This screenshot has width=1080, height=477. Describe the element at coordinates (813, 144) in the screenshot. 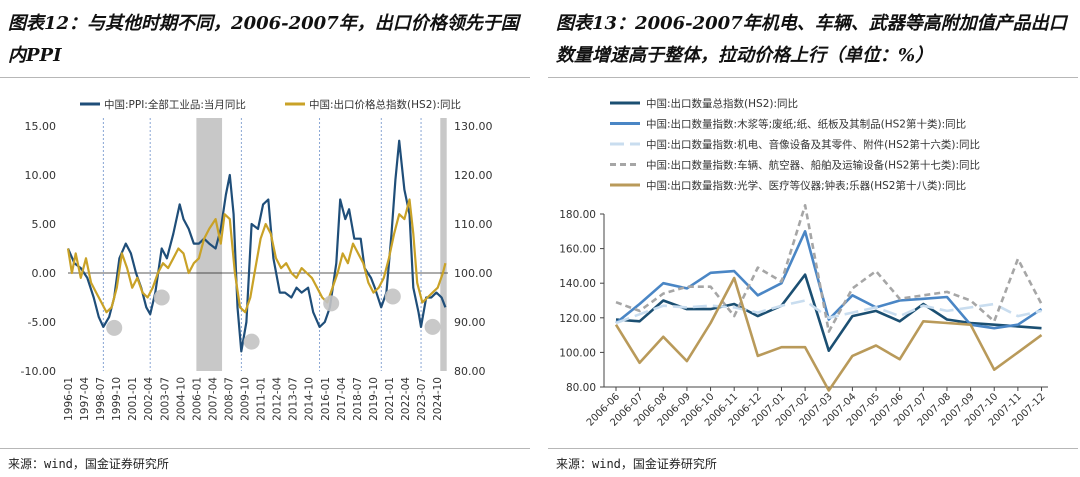

I see `legend-label-2: 中国:出口数量指数:机电、音像设备及其零件、附件(HS2第十六类):同比` at that location.